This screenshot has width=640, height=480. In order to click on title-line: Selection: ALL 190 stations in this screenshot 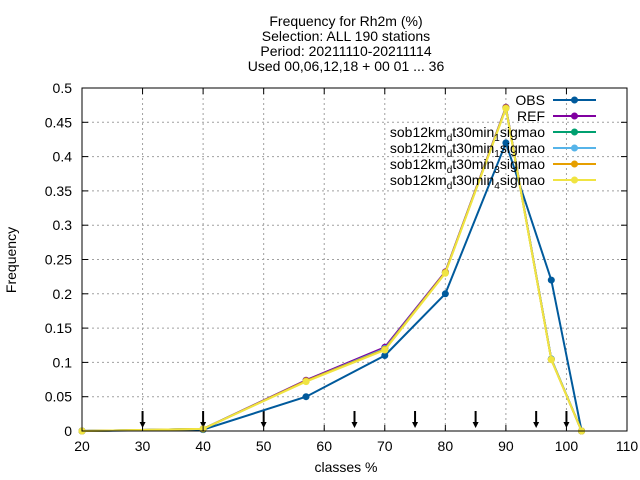, I will do `click(346, 36)`.